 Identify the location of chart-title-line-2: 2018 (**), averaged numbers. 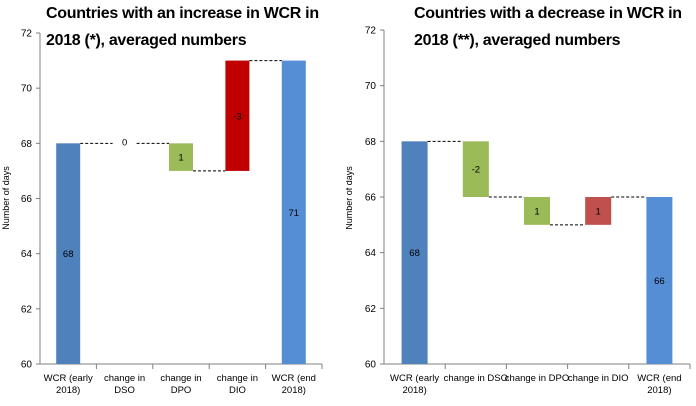
(517, 40).